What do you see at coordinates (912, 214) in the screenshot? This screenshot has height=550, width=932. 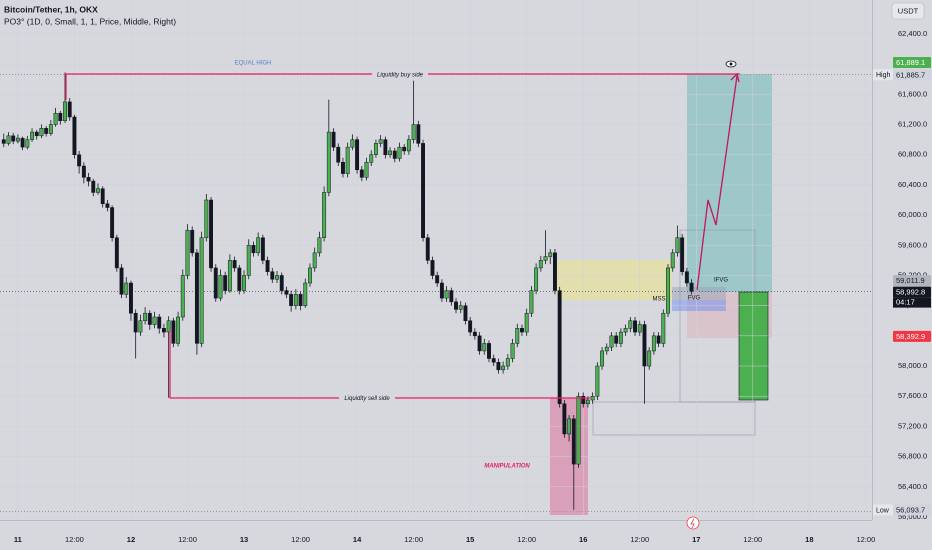 I see `y-tick-label: 60,000.0` at bounding box center [912, 214].